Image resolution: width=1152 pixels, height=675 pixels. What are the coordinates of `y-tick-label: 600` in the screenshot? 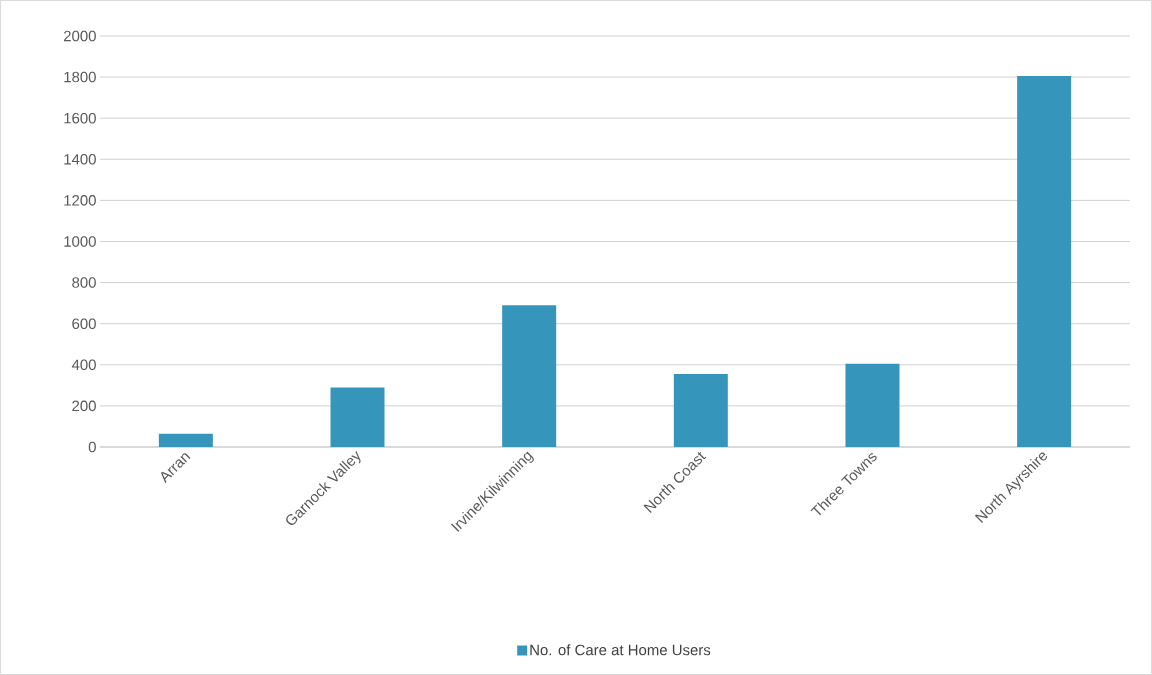 It's located at (84, 323).